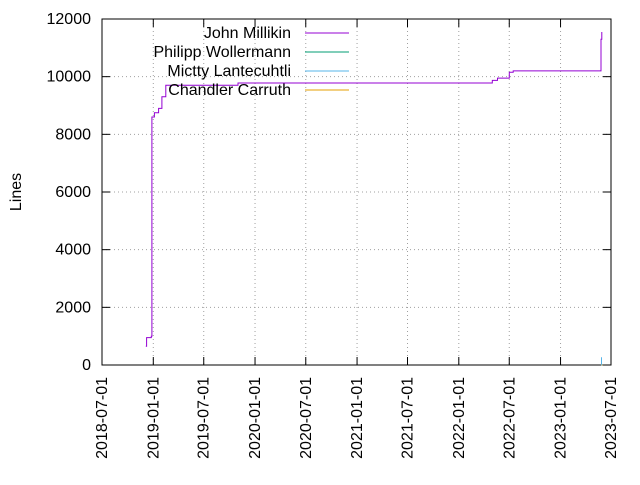  I want to click on x-tick-label: 2021-07-01, so click(408, 418).